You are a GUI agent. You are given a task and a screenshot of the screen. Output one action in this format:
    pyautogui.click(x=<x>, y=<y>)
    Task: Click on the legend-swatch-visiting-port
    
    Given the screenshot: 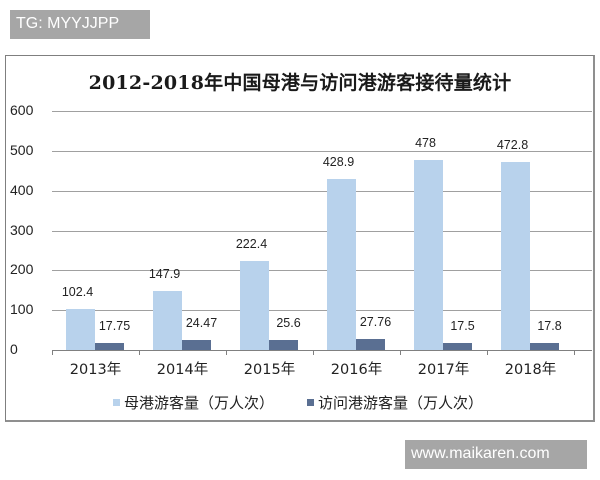 What is the action you would take?
    pyautogui.click(x=310, y=402)
    